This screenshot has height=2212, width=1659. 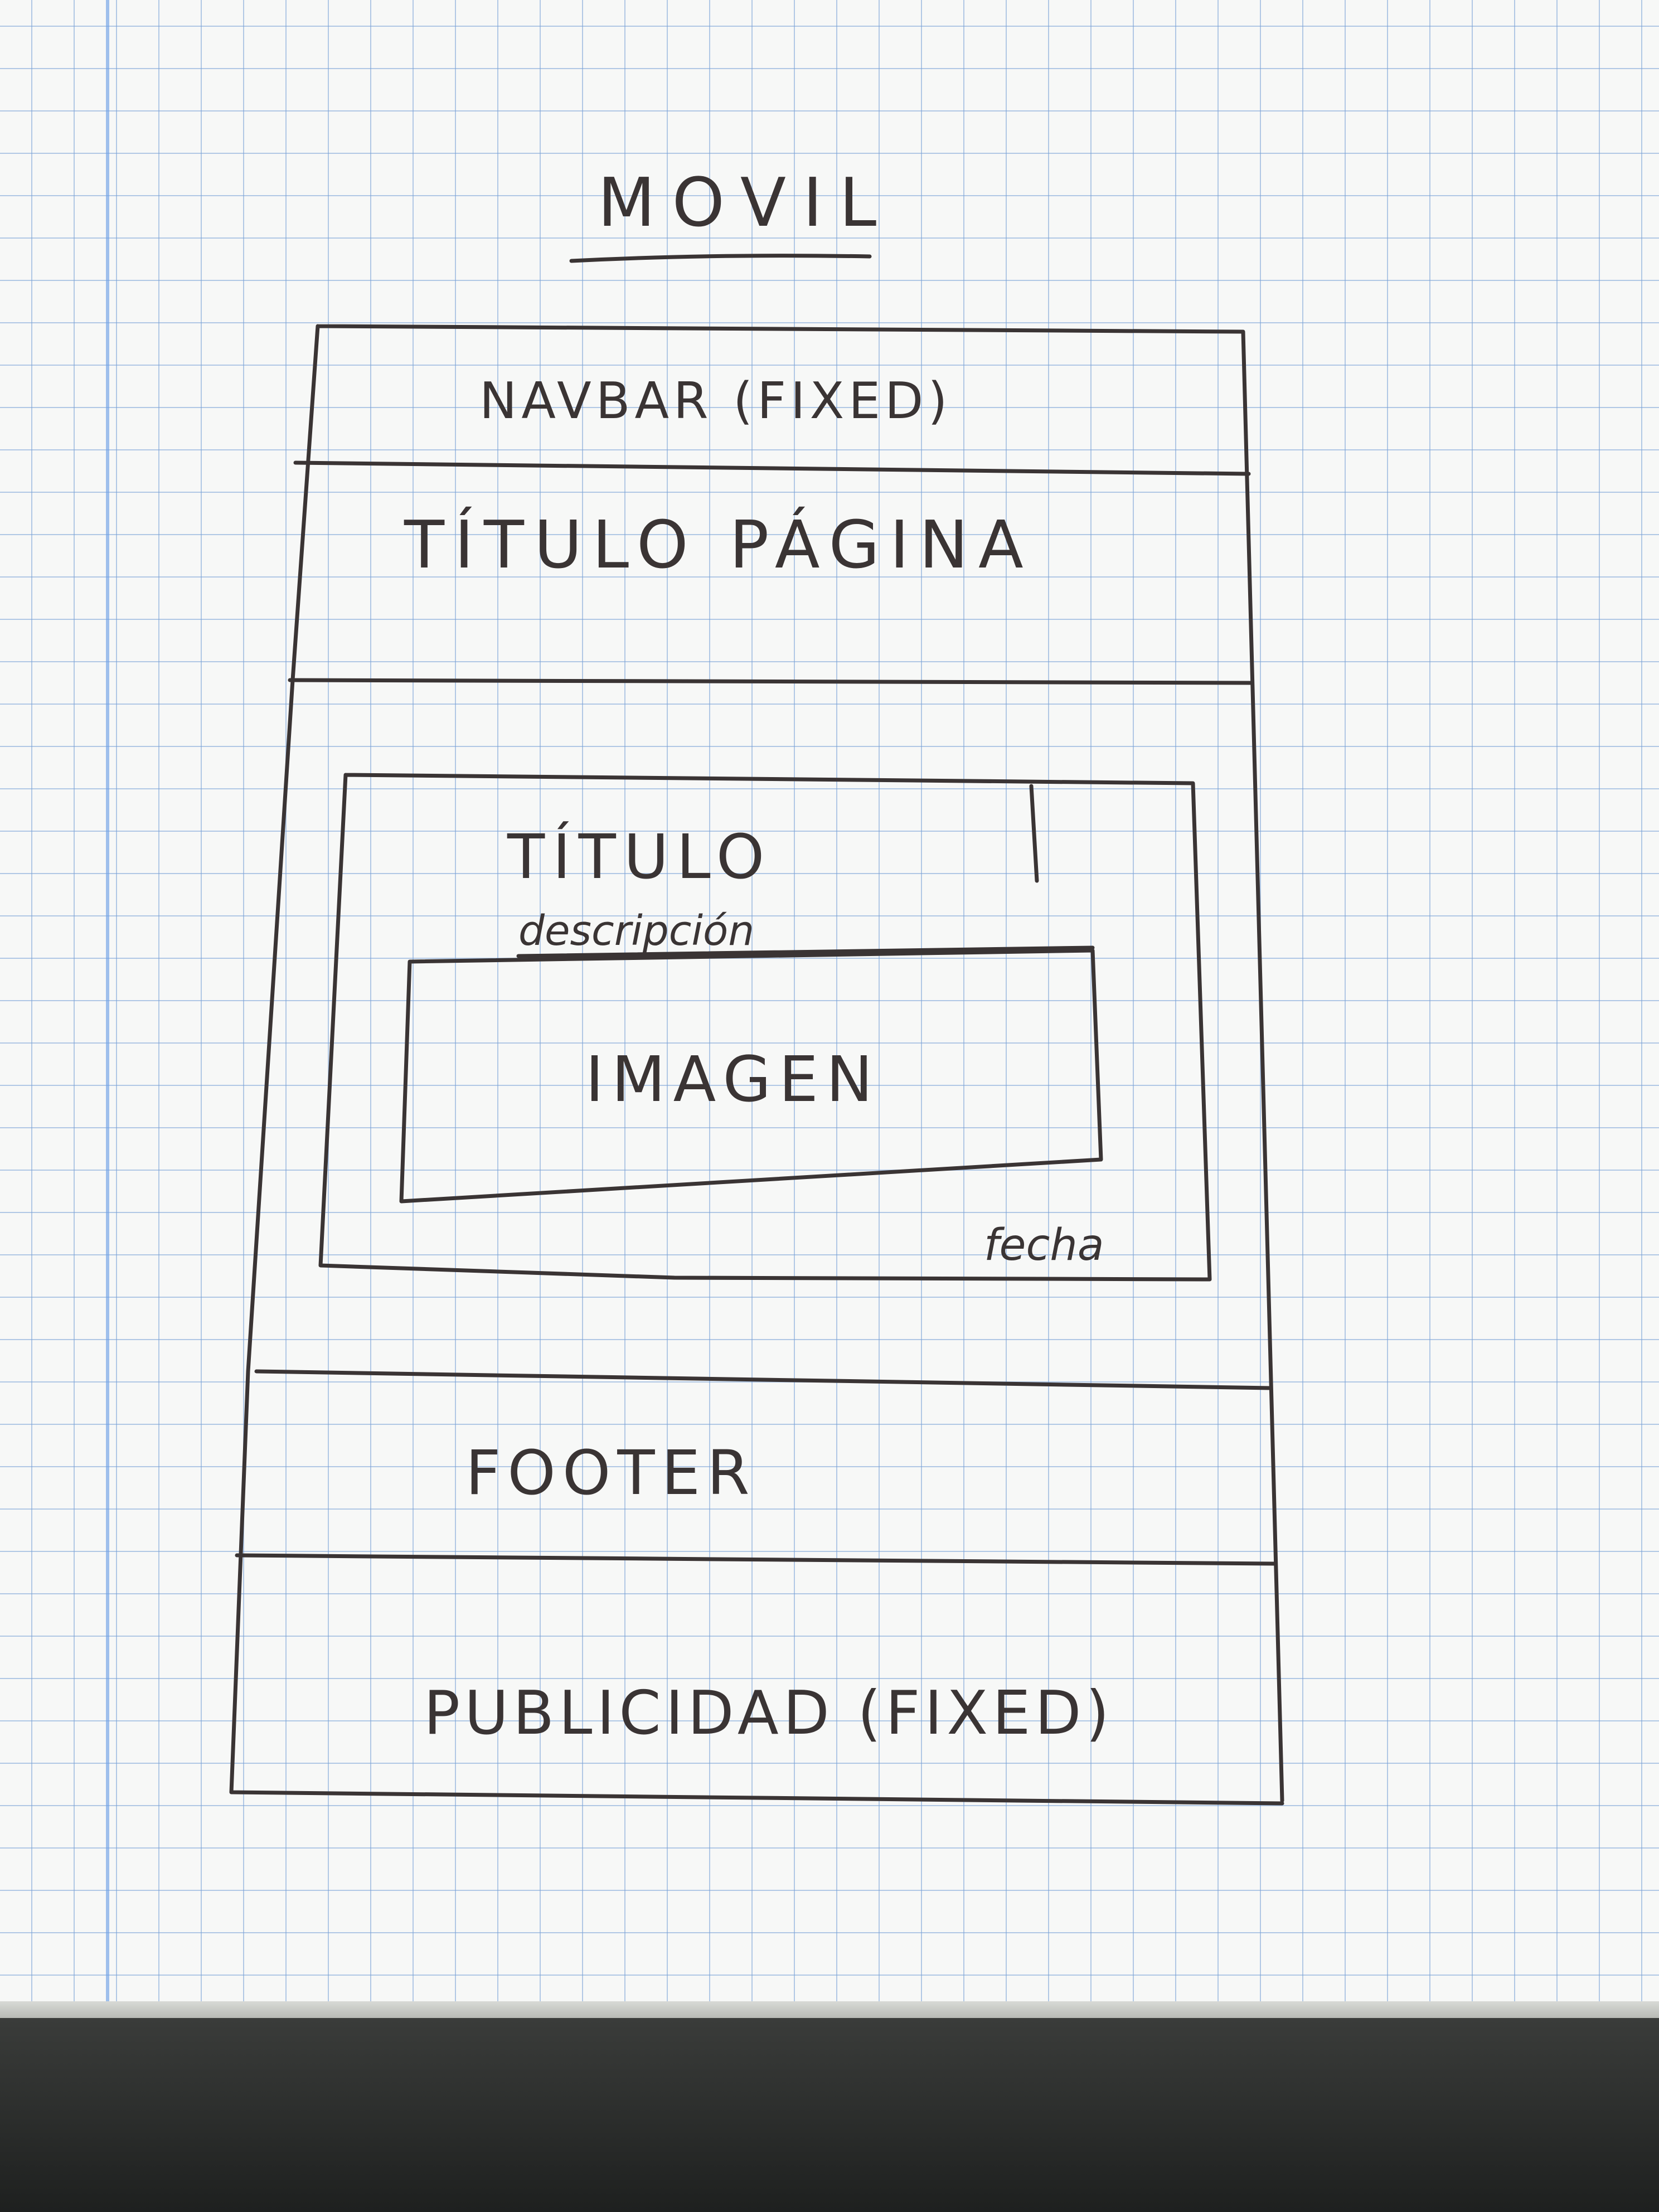 I want to click on footer-top-divider, so click(x=764, y=1379).